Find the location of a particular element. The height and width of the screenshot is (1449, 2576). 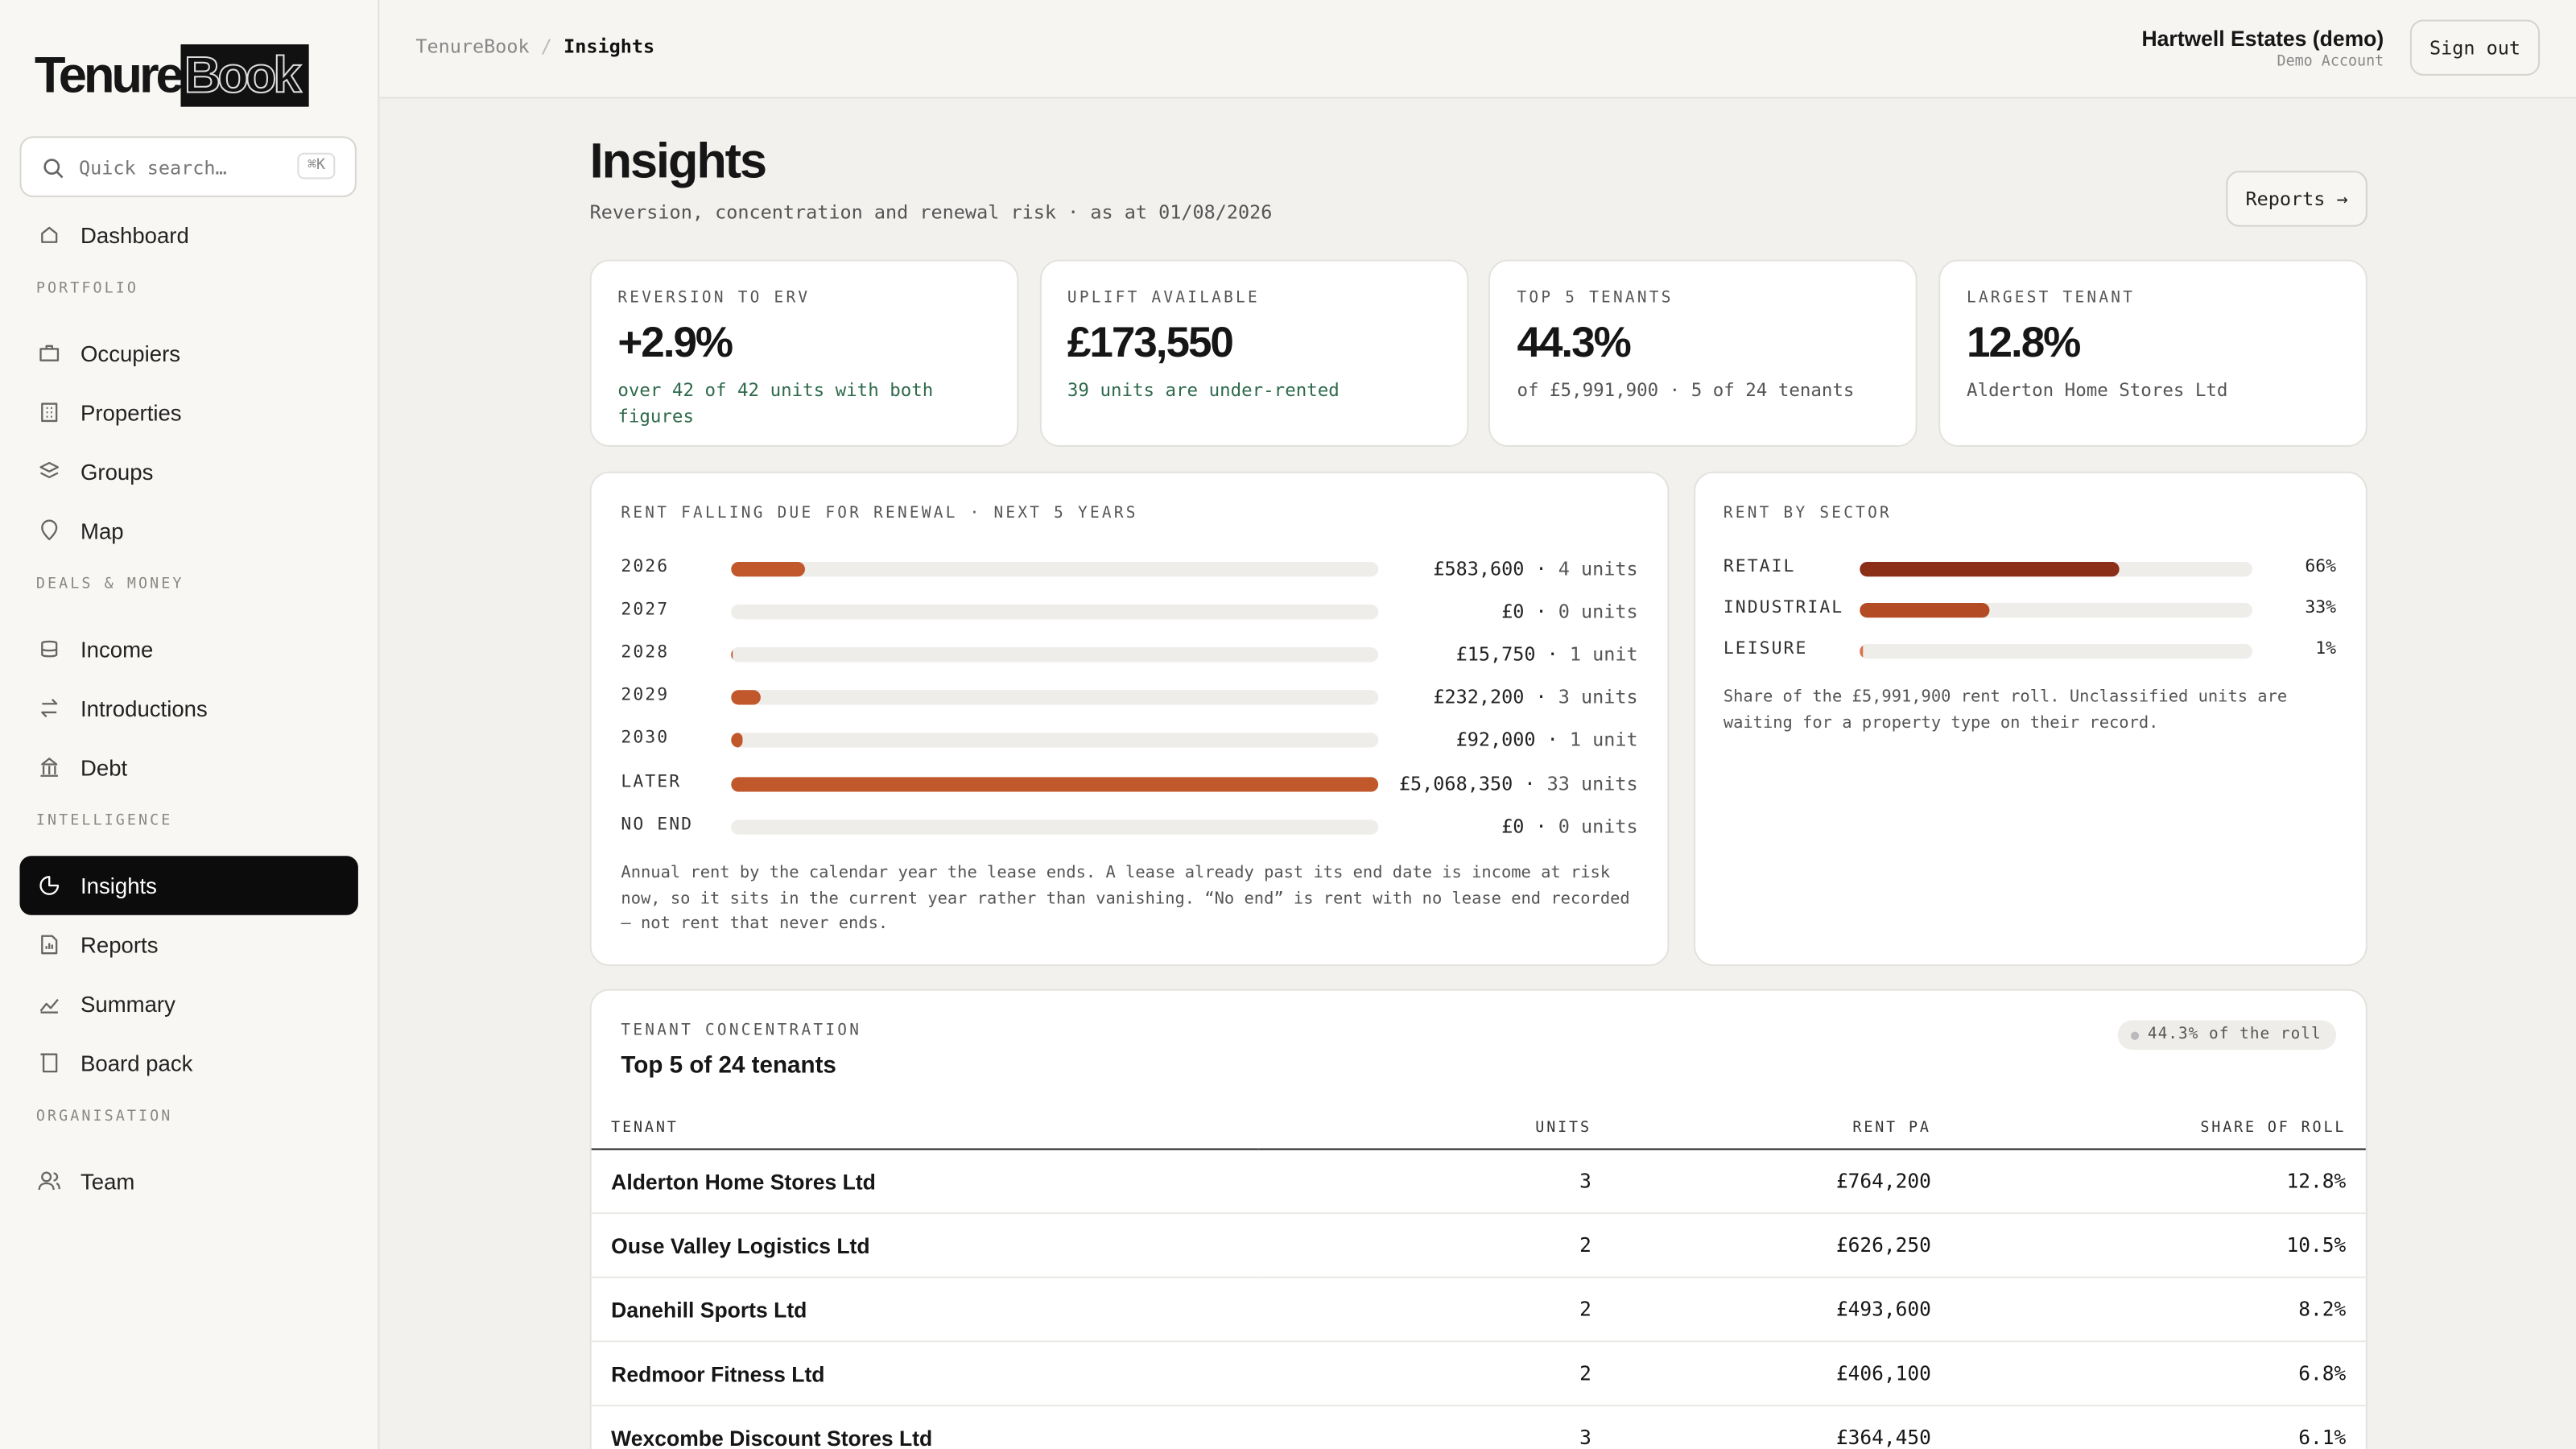

nav-item: Team is located at coordinates (188, 1181).